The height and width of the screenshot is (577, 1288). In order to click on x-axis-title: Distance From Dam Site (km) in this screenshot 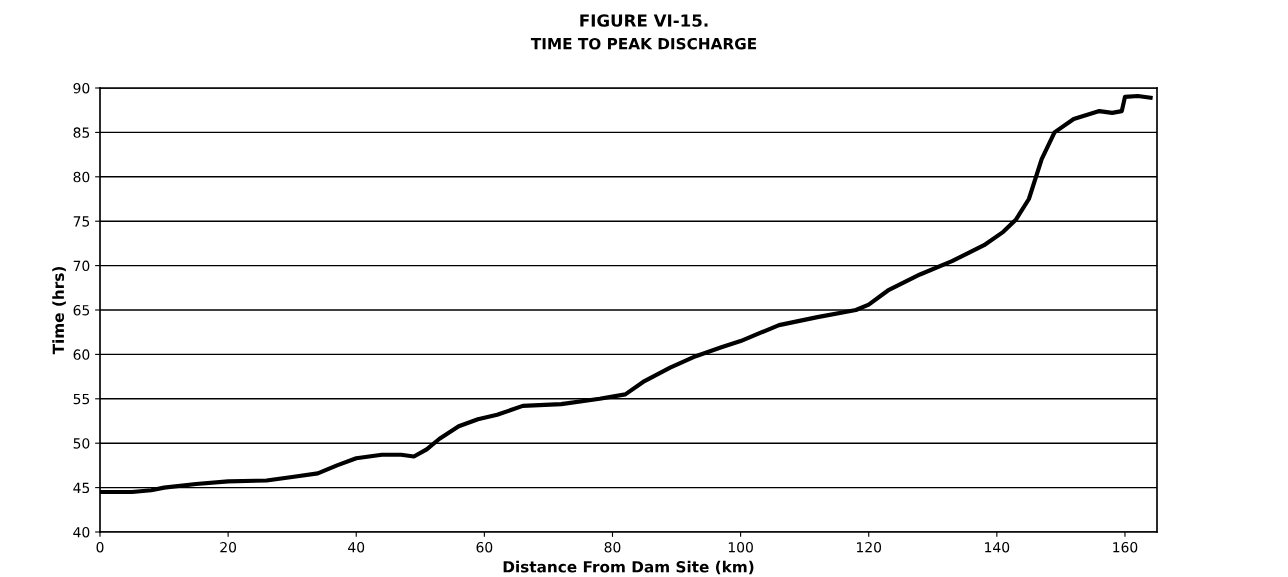, I will do `click(628, 567)`.